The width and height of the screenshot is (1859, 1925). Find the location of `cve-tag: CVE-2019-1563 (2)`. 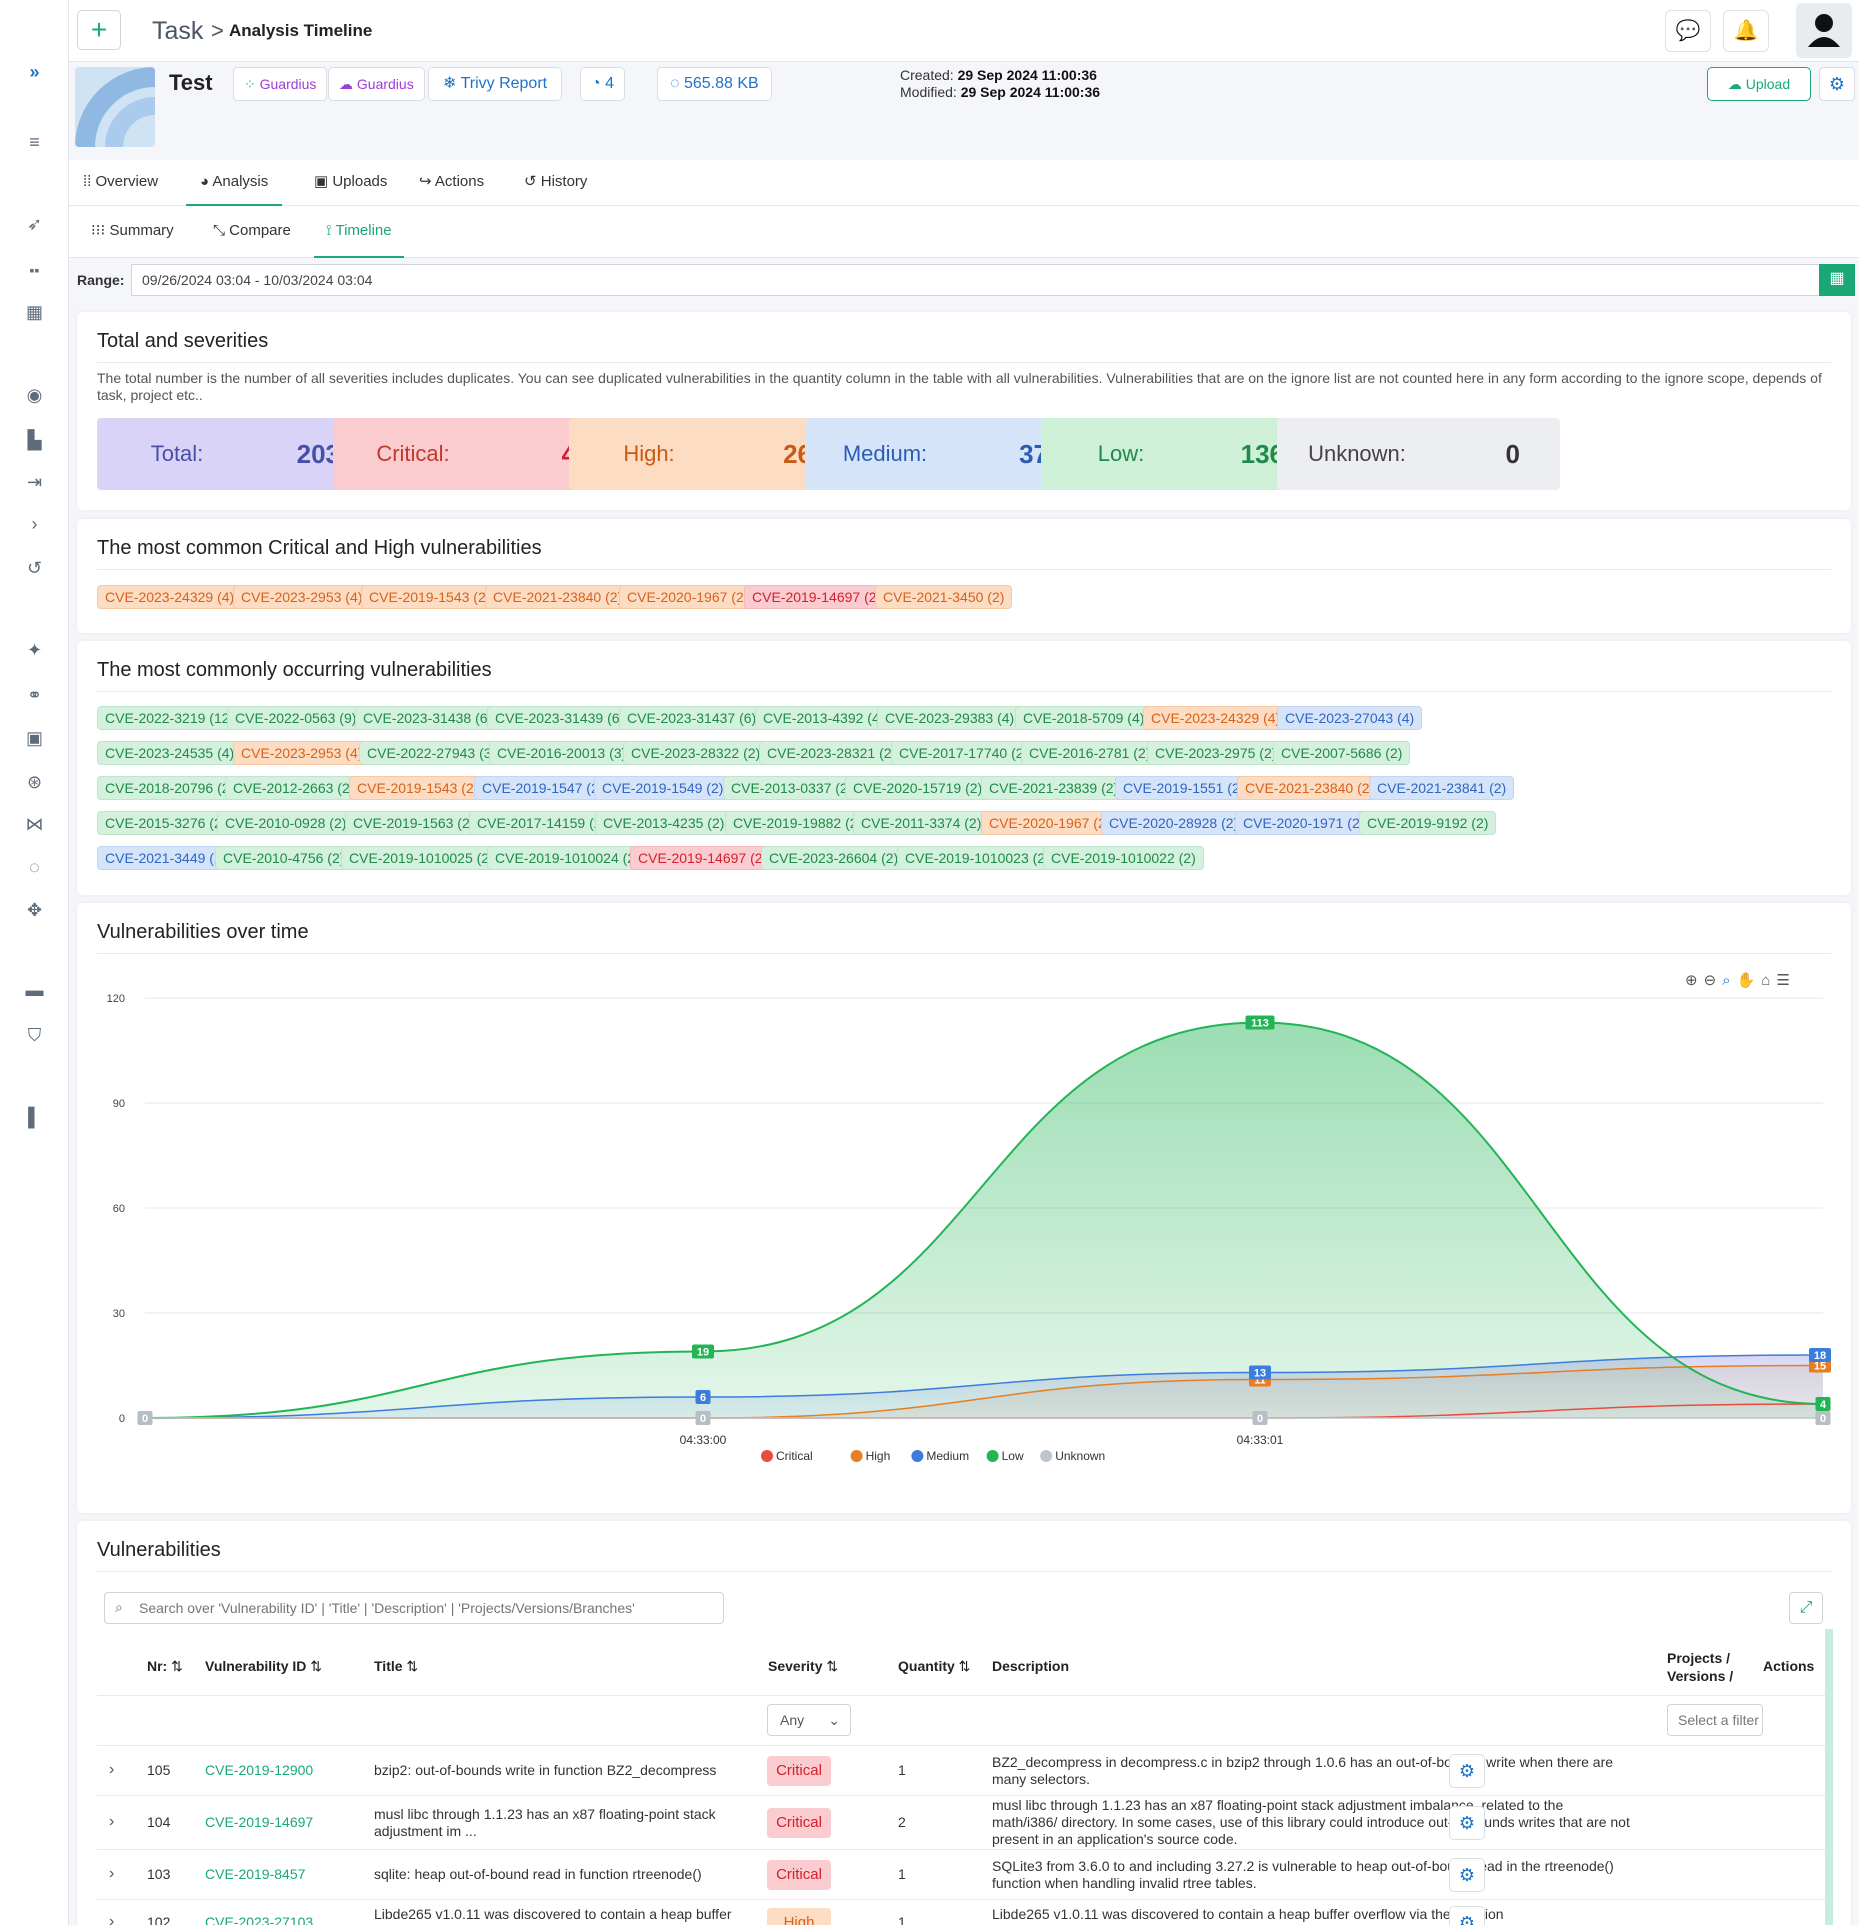

cve-tag: CVE-2019-1563 (2) is located at coordinates (414, 823).